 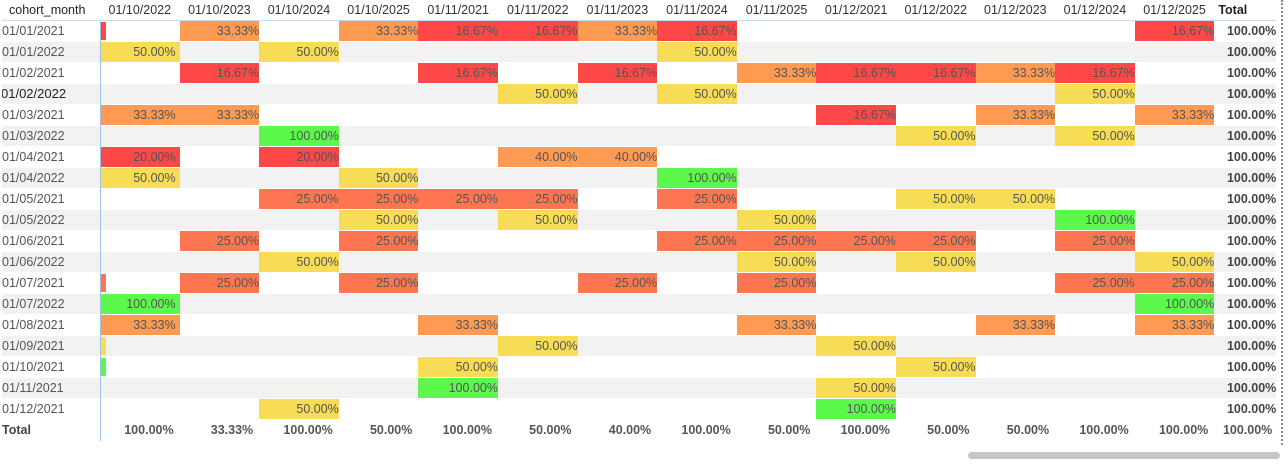 What do you see at coordinates (51, 31) in the screenshot?
I see `row-header: 01/01/2021` at bounding box center [51, 31].